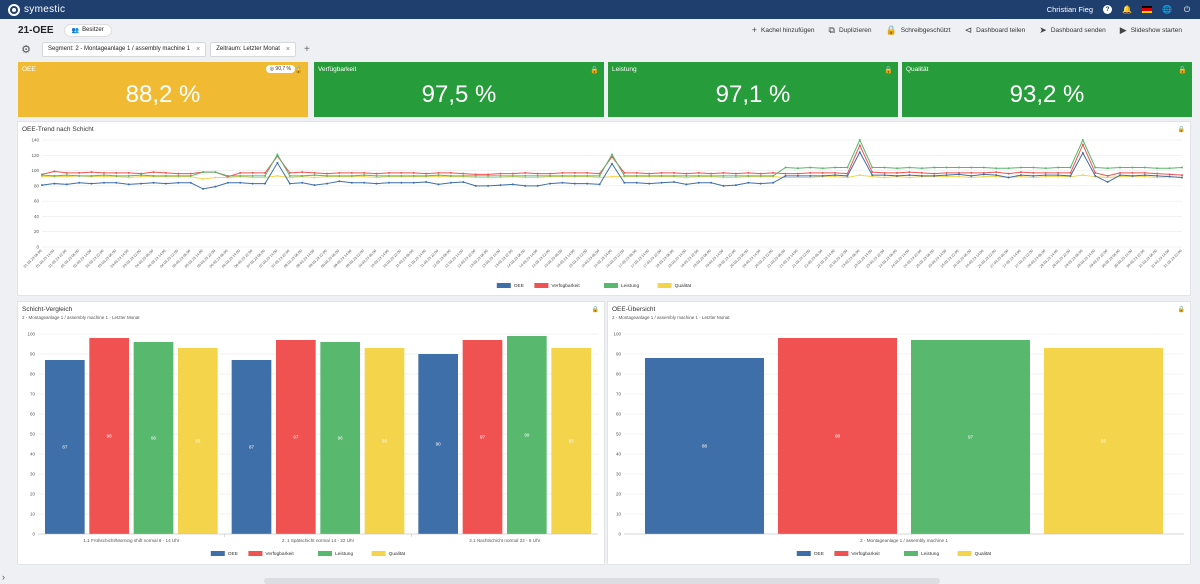  I want to click on add-tile-label: Kachel hinzufügen, so click(788, 30).